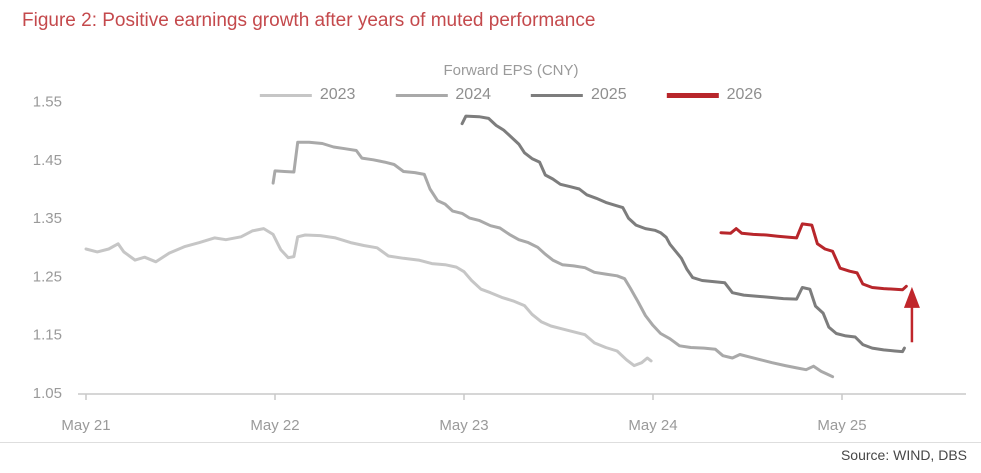 This screenshot has height=473, width=981. I want to click on y-axis-label: 1.55, so click(47, 102).